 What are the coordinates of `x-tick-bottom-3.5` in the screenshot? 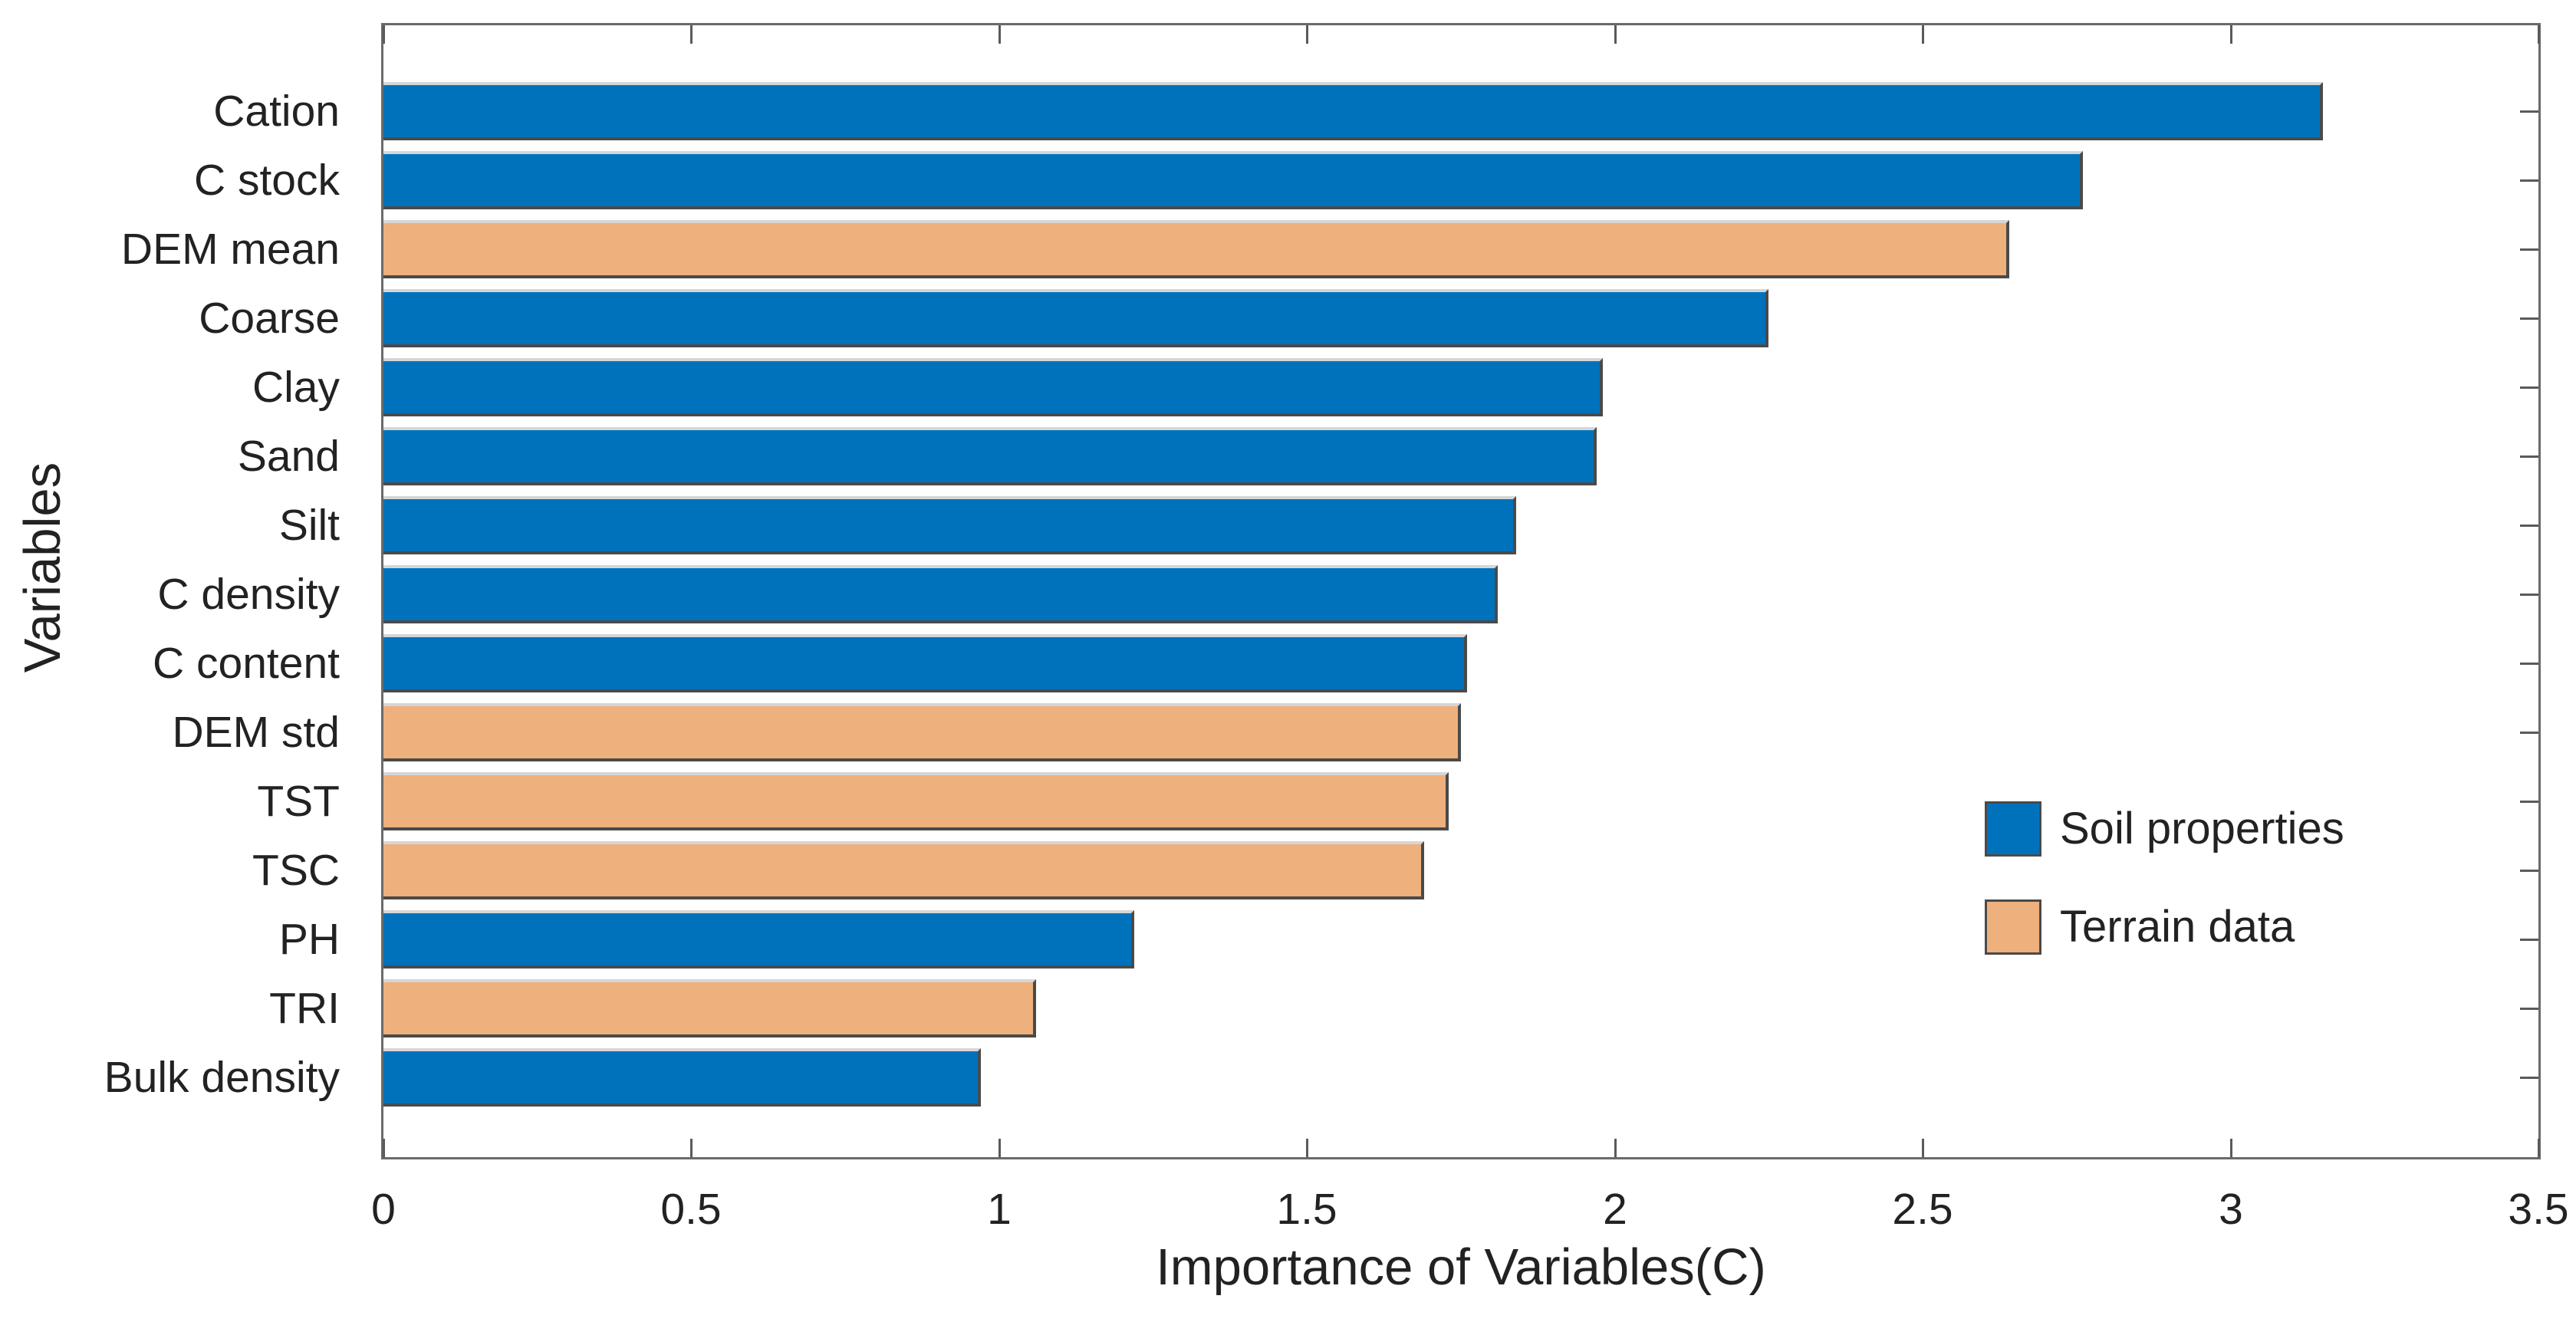 It's located at (2539, 1148).